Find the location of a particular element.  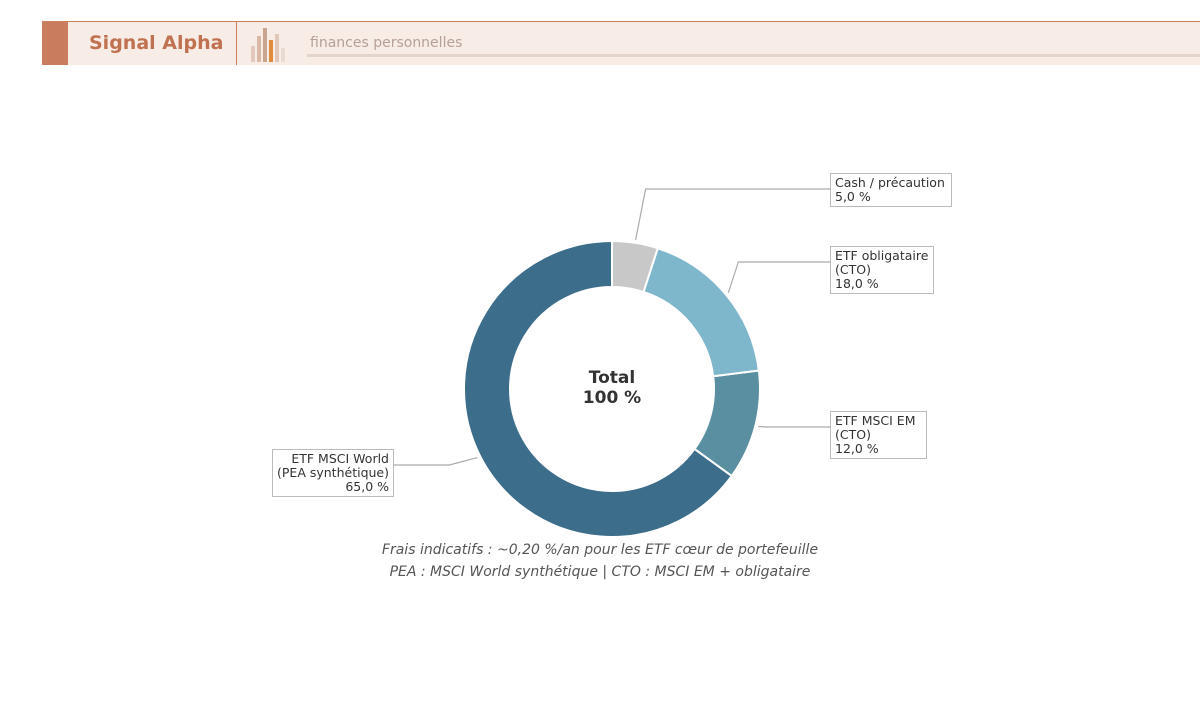

center-title: Total is located at coordinates (612, 378).